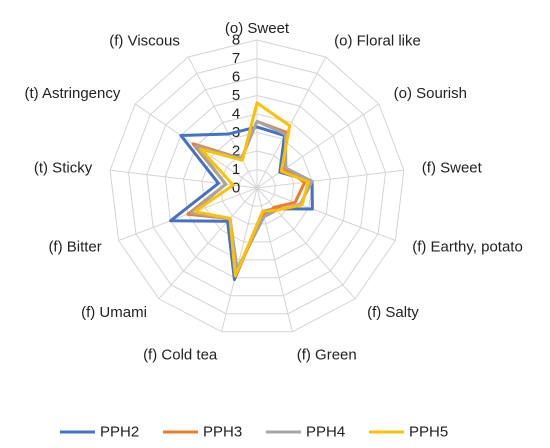 The height and width of the screenshot is (448, 550). What do you see at coordinates (63, 167) in the screenshot?
I see `axis-label: (t) Sticky` at bounding box center [63, 167].